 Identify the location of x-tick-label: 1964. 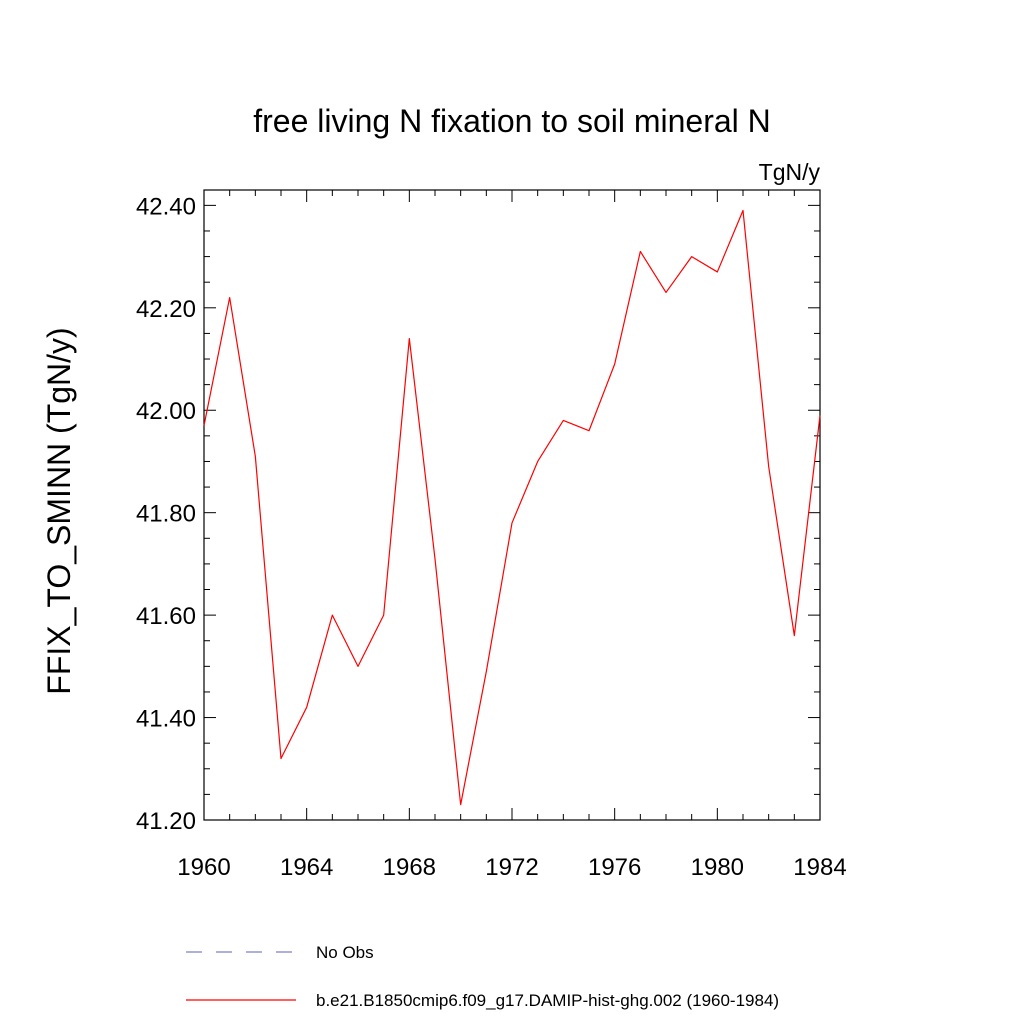
(306, 867).